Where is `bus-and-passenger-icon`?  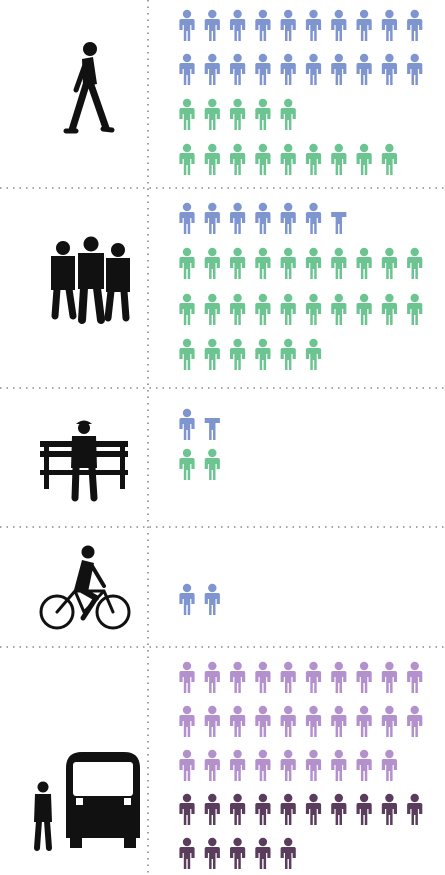
bus-and-passenger-icon is located at coordinates (87, 801).